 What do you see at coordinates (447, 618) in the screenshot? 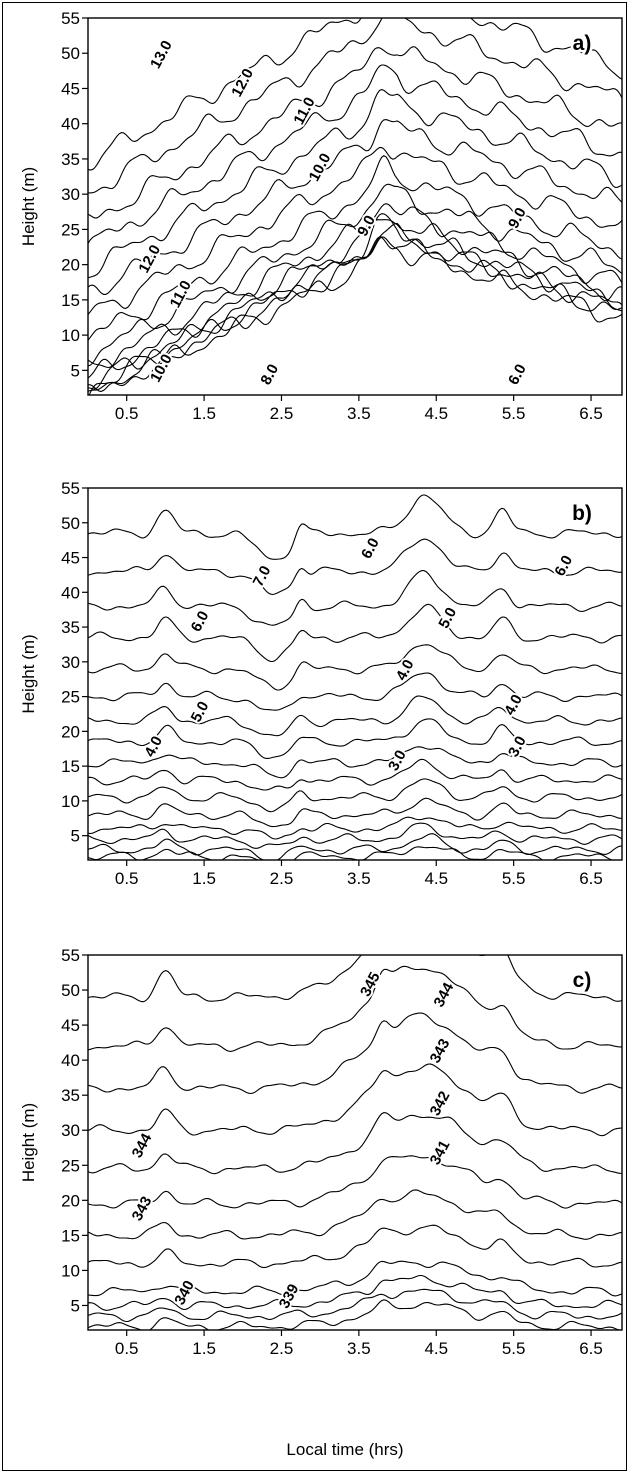
I see `contour-value-label: 5.0` at bounding box center [447, 618].